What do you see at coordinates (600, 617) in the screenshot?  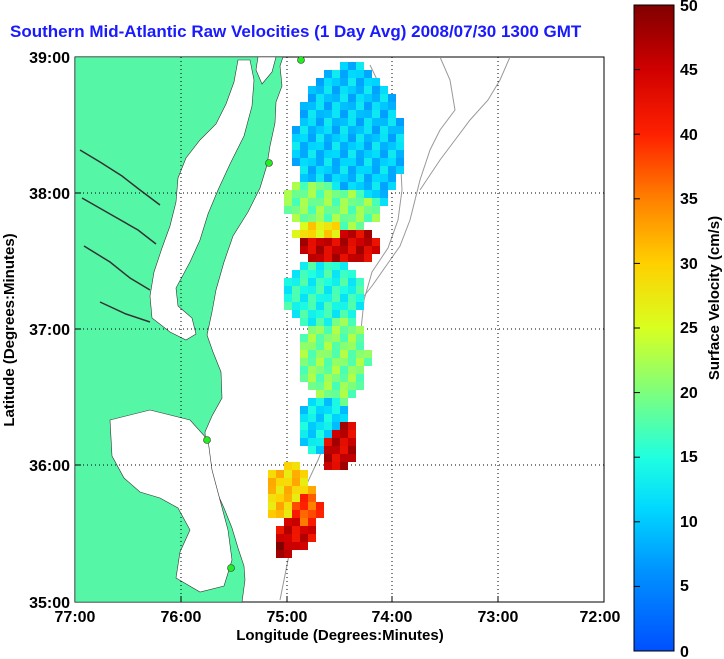 I see `x-tick-label: 72:00` at bounding box center [600, 617].